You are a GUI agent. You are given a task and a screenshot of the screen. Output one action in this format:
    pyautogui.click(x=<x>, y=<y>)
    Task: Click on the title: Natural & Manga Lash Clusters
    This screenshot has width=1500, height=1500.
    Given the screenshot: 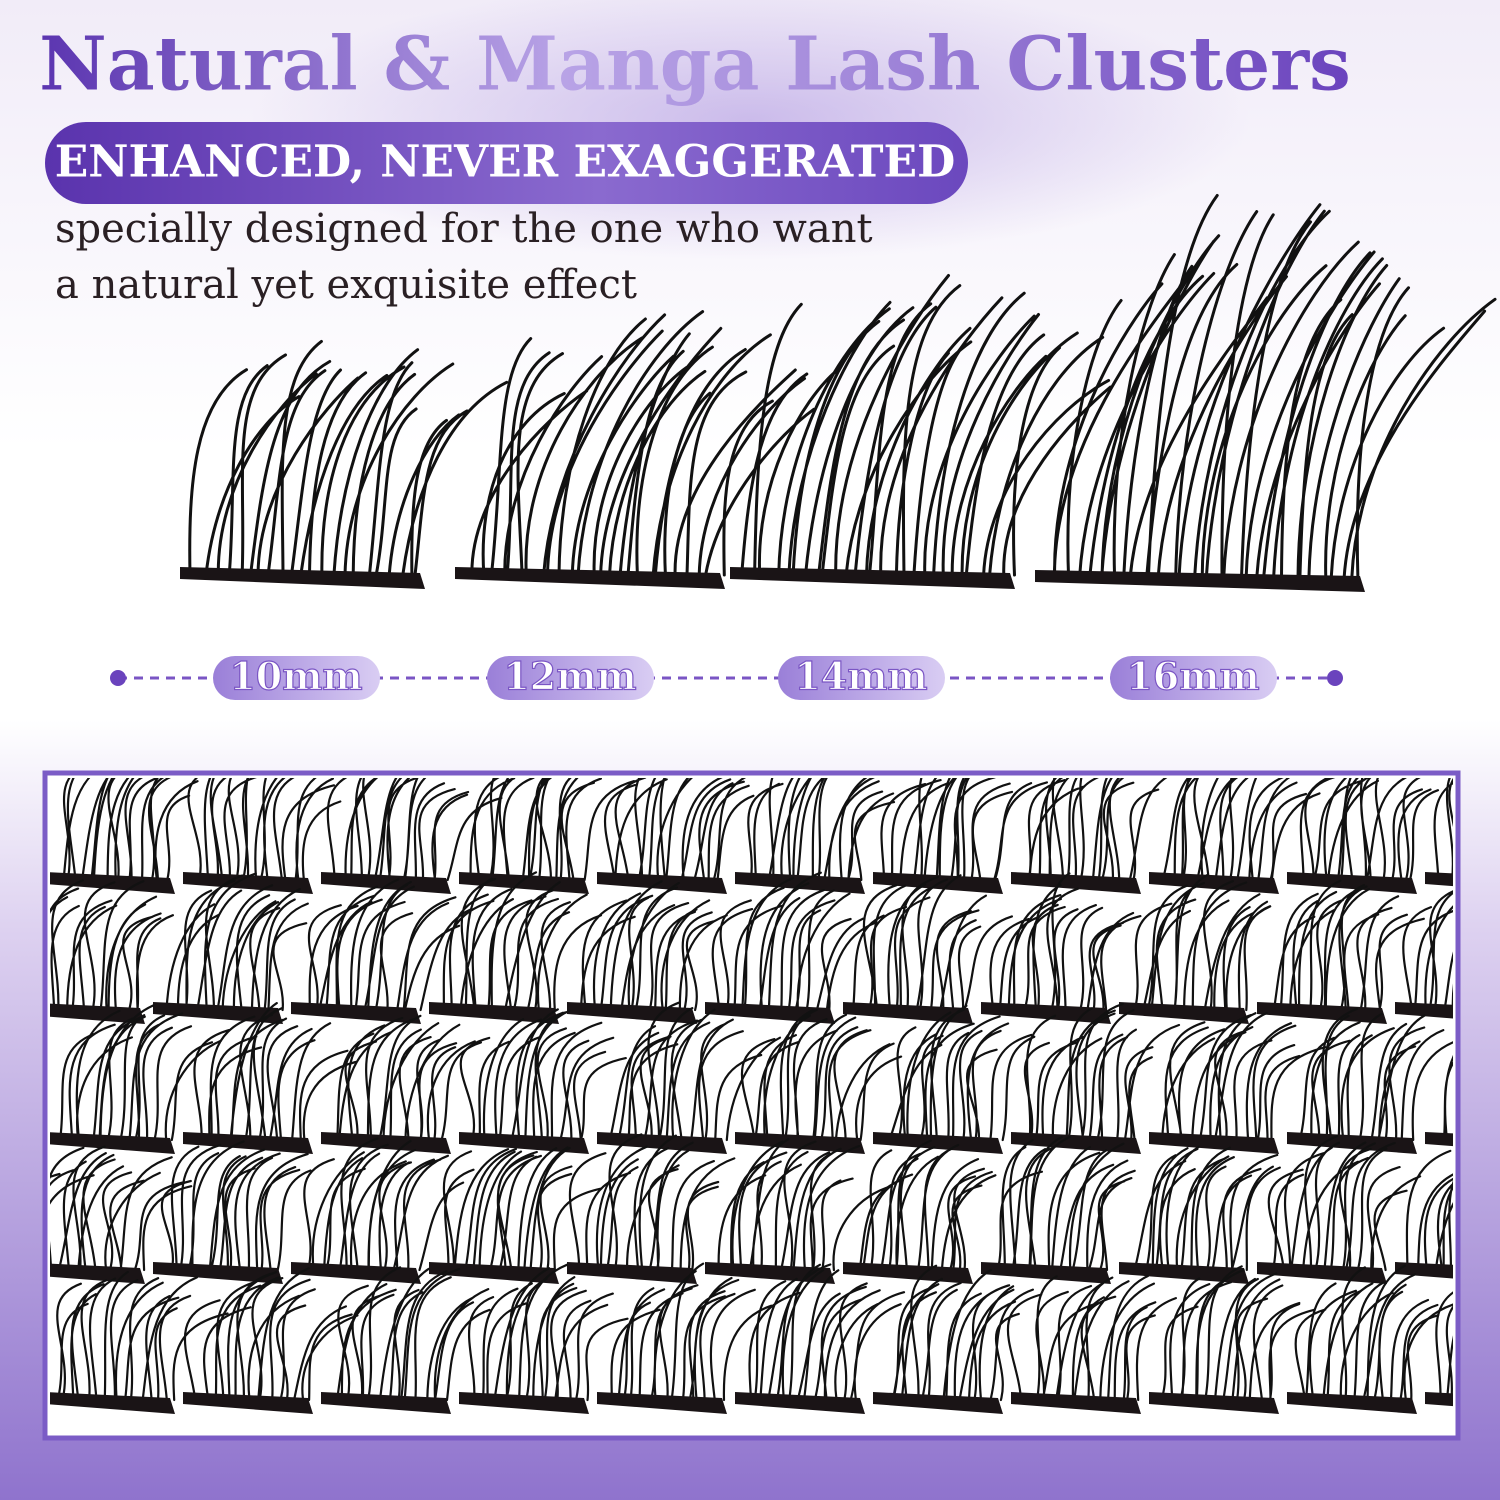 What is the action you would take?
    pyautogui.click(x=695, y=65)
    